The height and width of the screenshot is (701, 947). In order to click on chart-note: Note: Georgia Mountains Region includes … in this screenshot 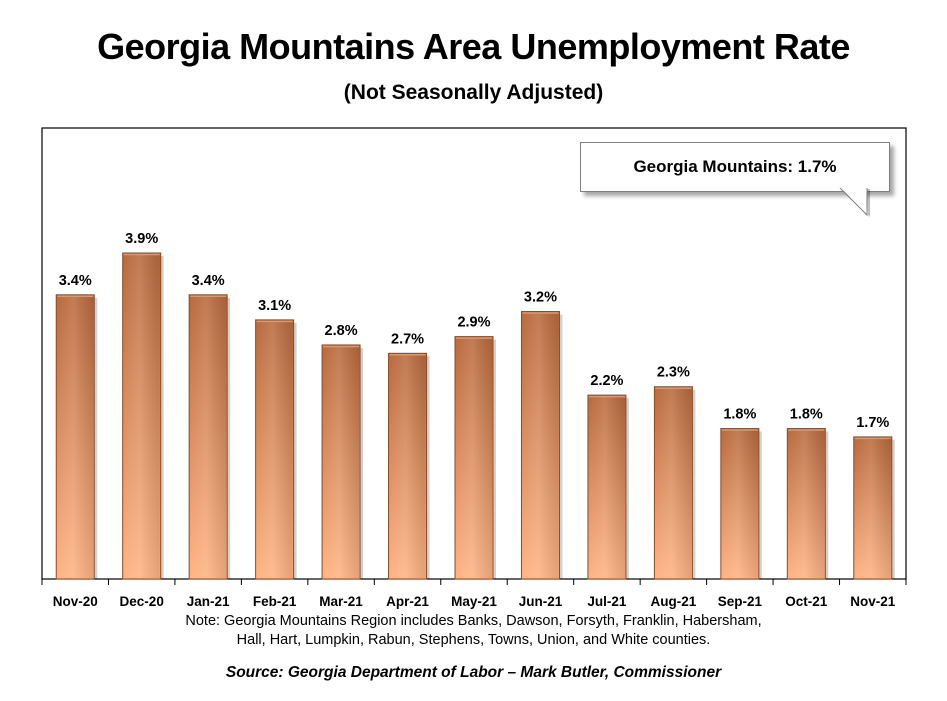, I will do `click(473, 631)`.